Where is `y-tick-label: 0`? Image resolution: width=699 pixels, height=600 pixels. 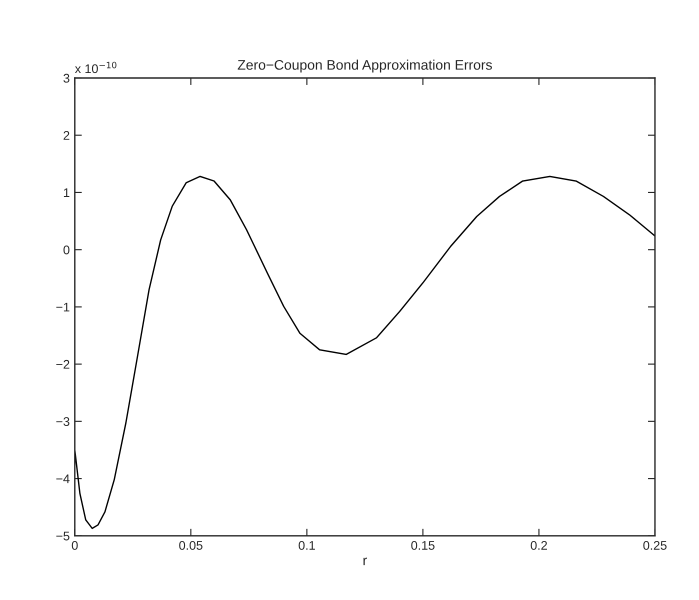 y-tick-label: 0 is located at coordinates (66, 249).